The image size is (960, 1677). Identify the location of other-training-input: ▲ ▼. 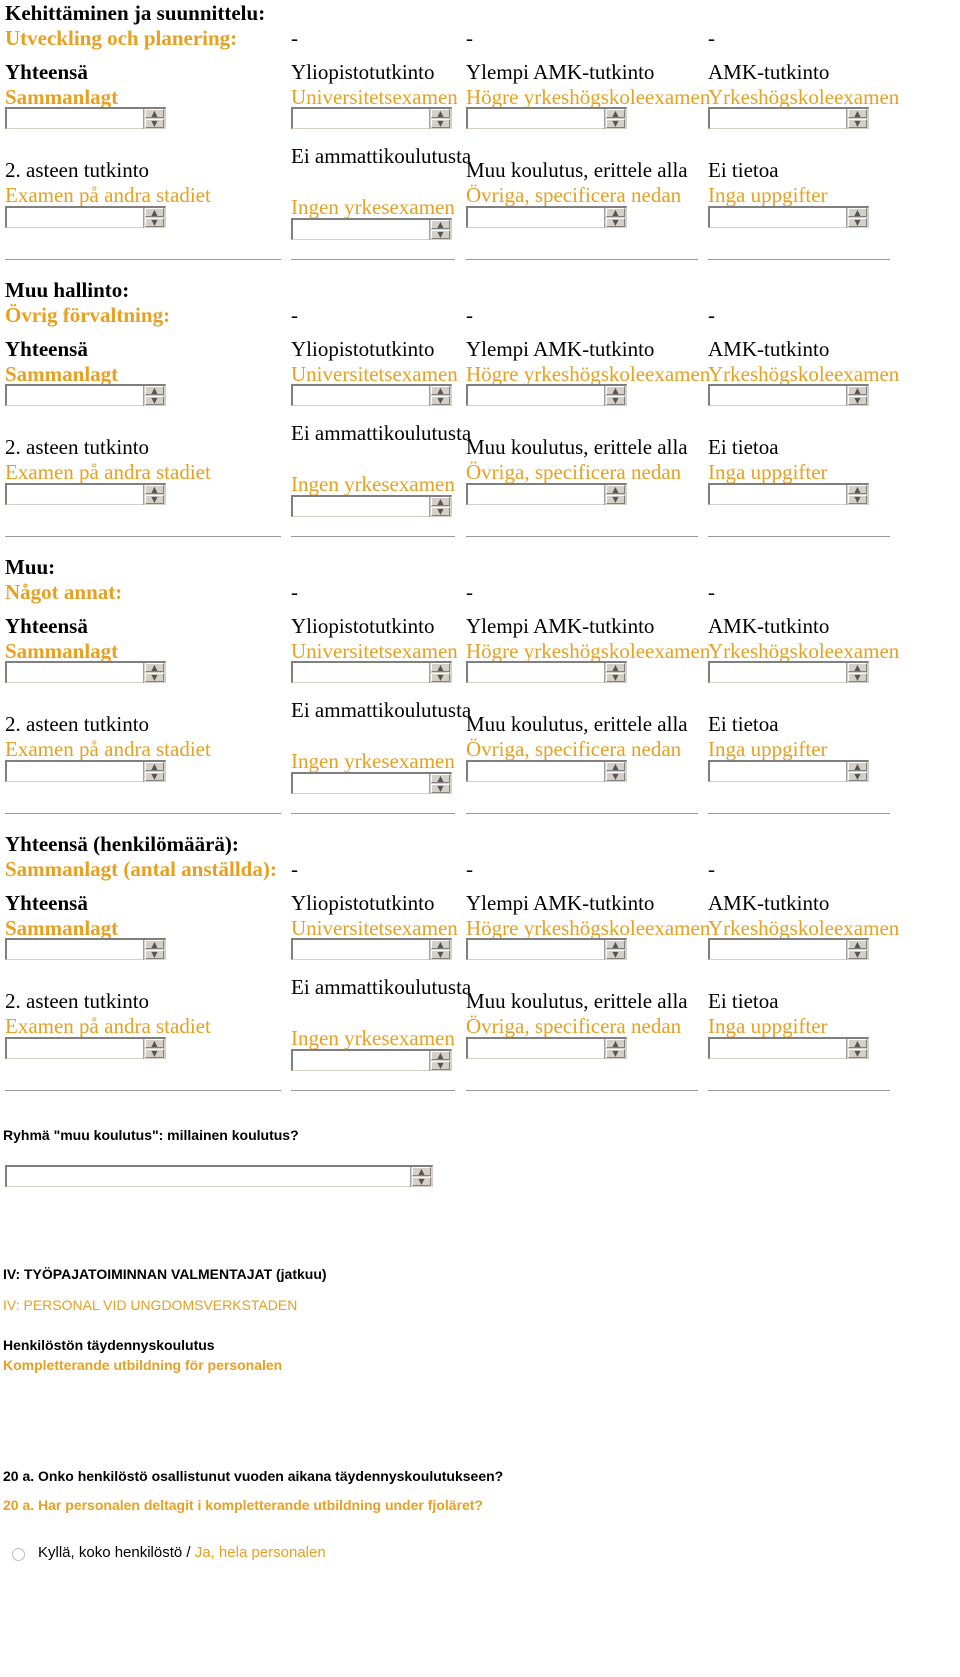
(219, 1176).